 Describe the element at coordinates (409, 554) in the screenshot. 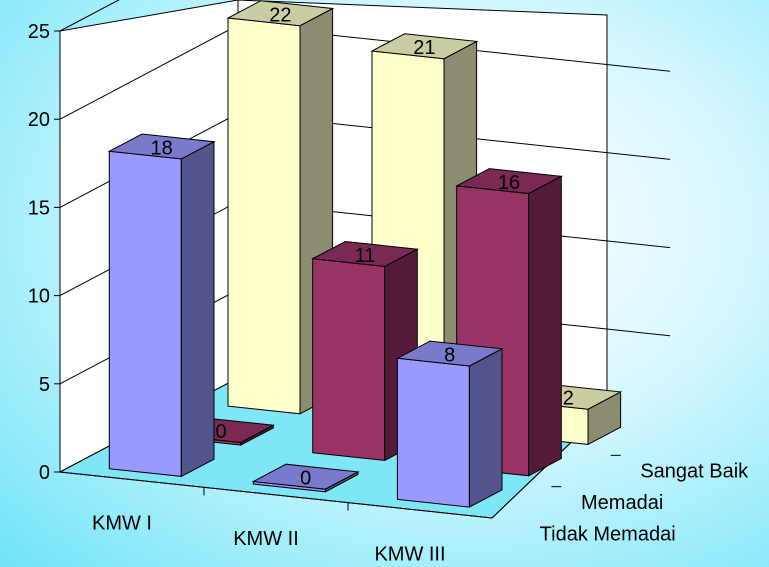

I see `x-tick-label: KMW III` at that location.